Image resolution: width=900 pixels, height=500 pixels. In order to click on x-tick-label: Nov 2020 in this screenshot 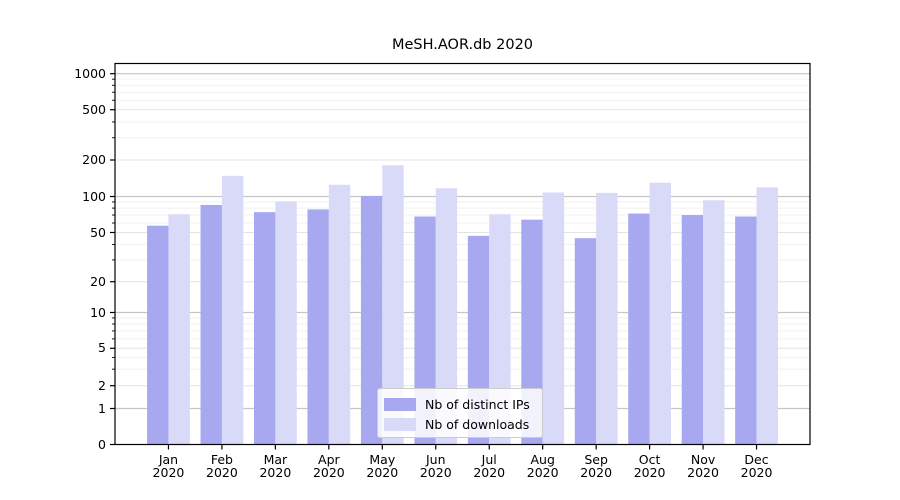, I will do `click(703, 465)`.